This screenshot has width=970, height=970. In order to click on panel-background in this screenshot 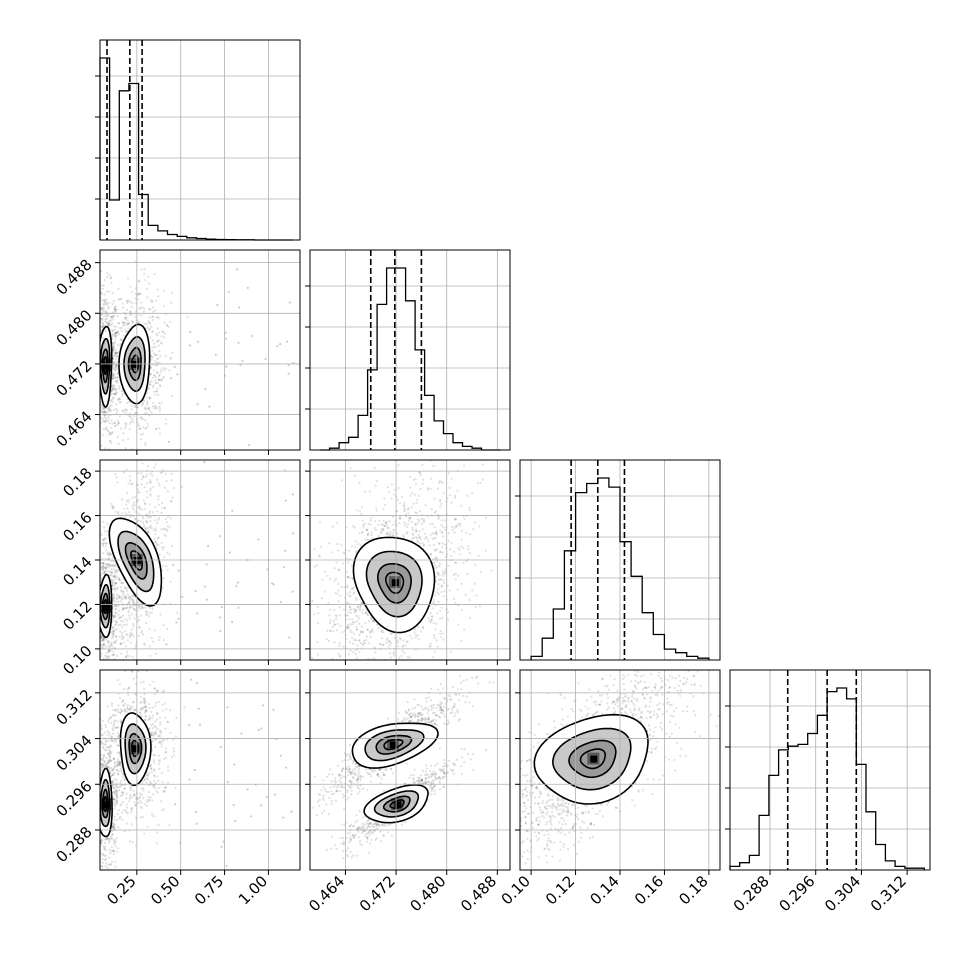, I will do `click(410, 350)`.